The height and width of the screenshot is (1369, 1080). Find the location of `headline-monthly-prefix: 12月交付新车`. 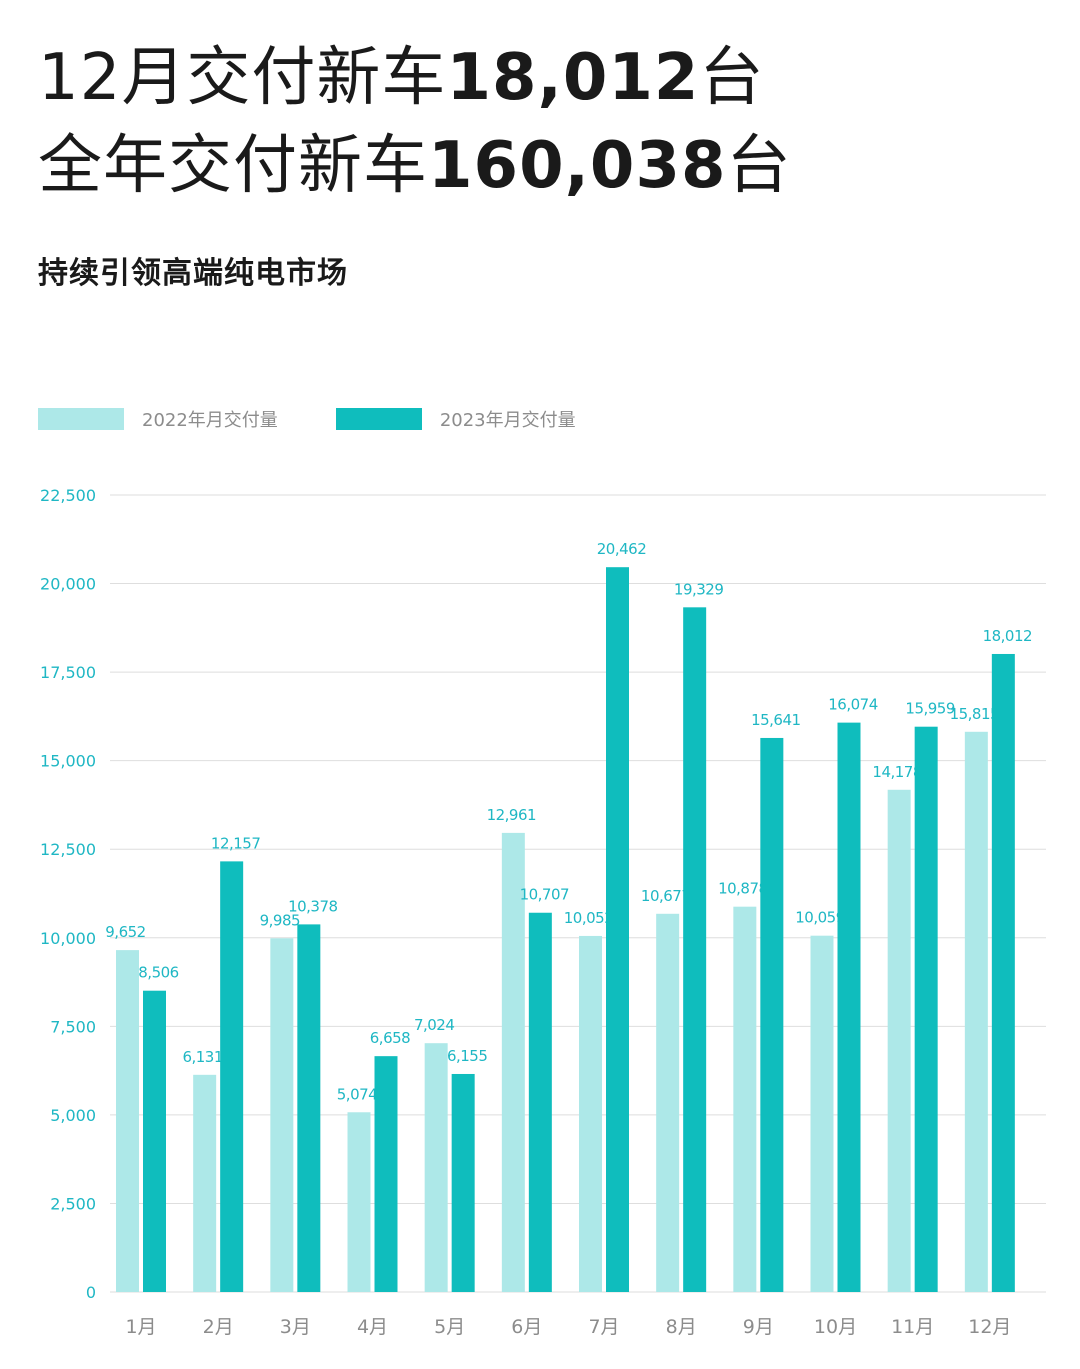

headline-monthly-prefix: 12月交付新车 is located at coordinates (242, 78).